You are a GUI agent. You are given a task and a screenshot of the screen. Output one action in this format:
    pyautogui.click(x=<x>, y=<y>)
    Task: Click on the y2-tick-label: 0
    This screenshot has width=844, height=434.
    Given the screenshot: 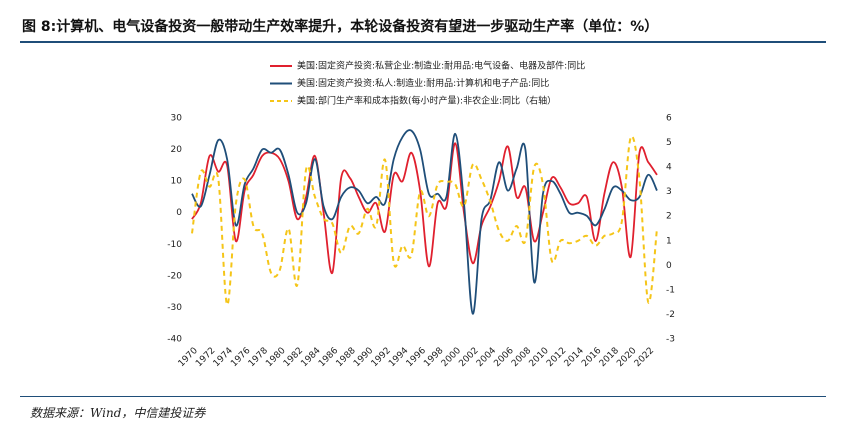 What is the action you would take?
    pyautogui.click(x=669, y=266)
    